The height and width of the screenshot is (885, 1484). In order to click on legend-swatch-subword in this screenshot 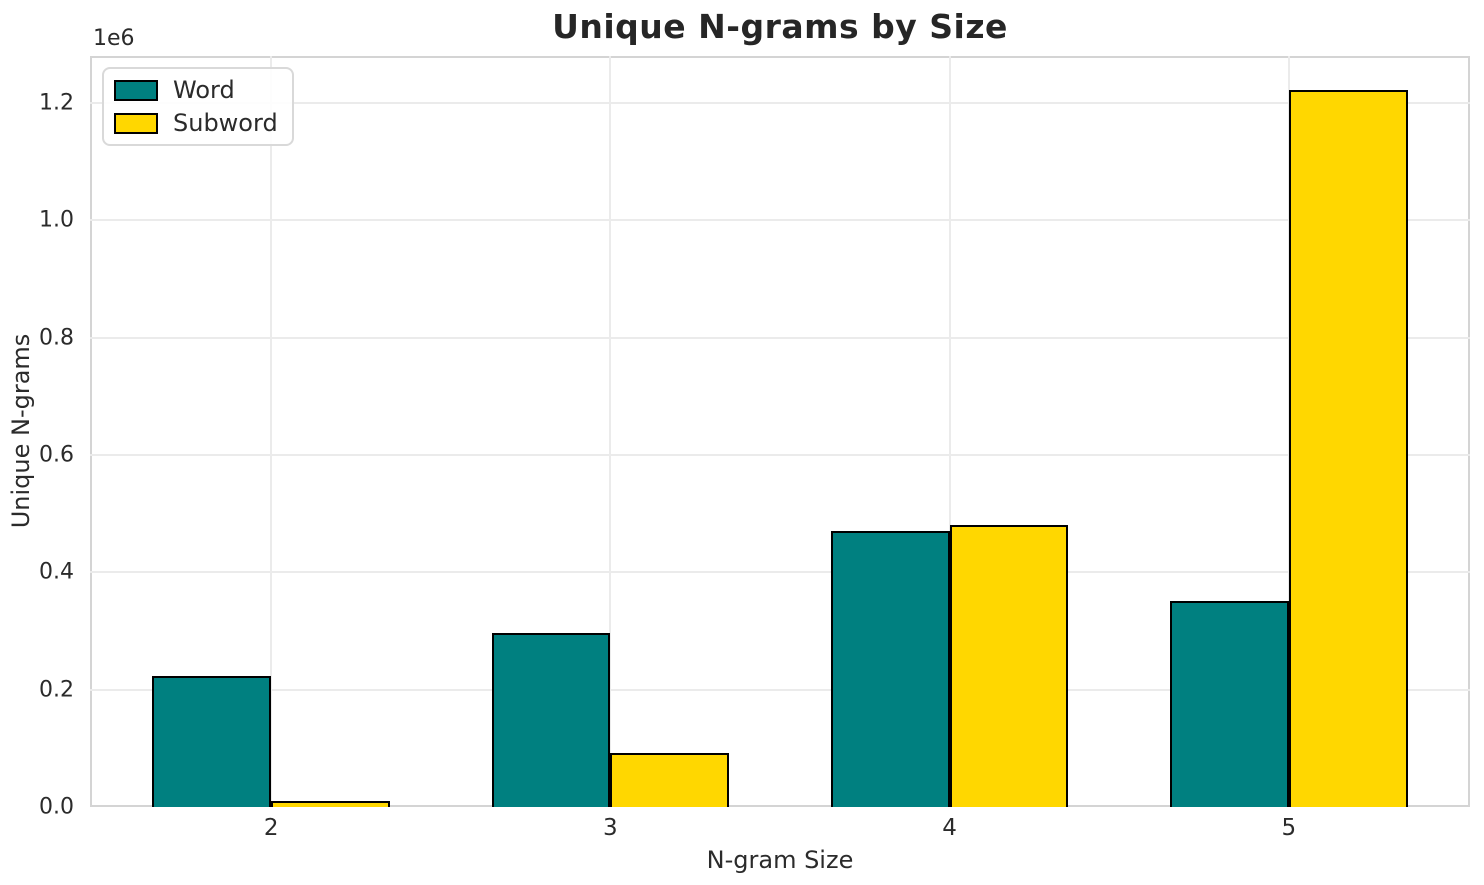, I will do `click(136, 123)`.